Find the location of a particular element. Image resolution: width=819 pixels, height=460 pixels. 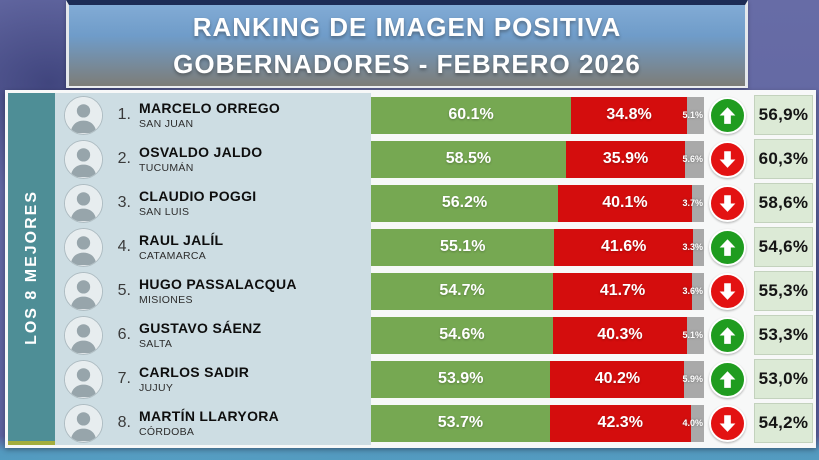

undecided-value: 5.6% is located at coordinates (692, 159).